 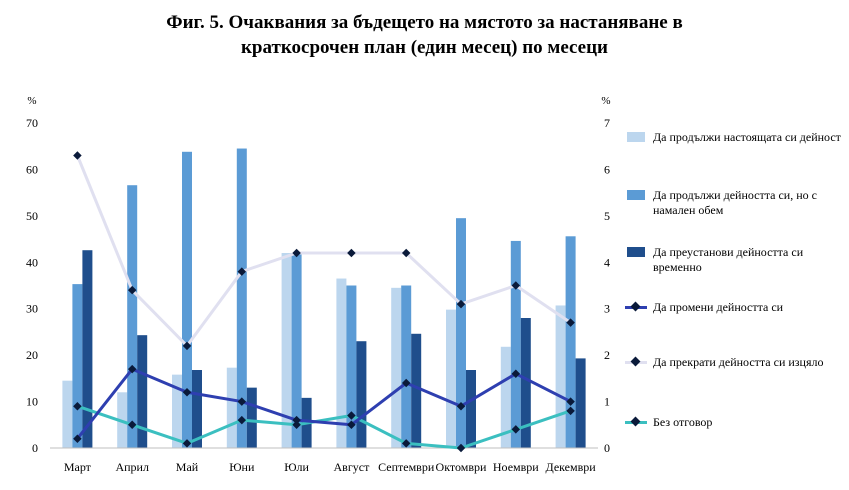 What do you see at coordinates (32, 216) in the screenshot?
I see `left-tick-label: 50` at bounding box center [32, 216].